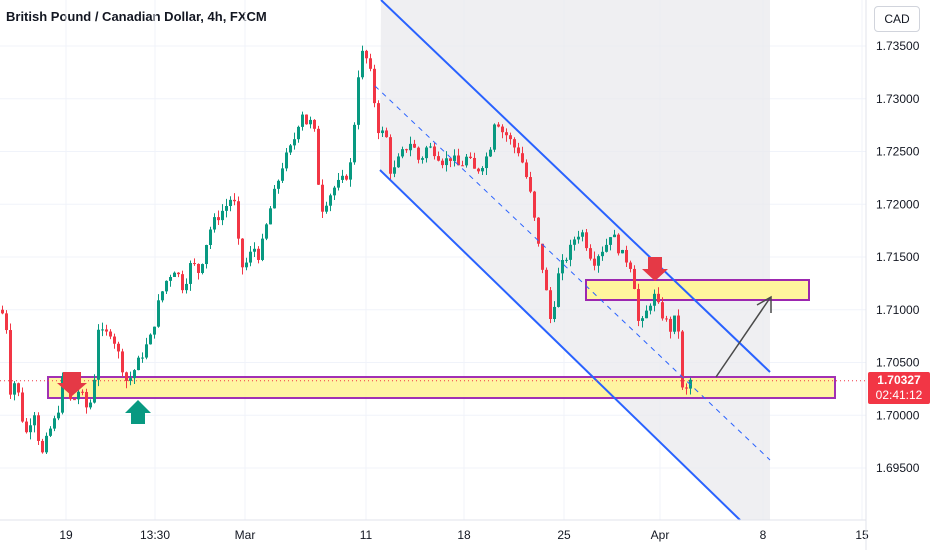  Describe the element at coordinates (897, 19) in the screenshot. I see `currency-button: CAD` at that location.